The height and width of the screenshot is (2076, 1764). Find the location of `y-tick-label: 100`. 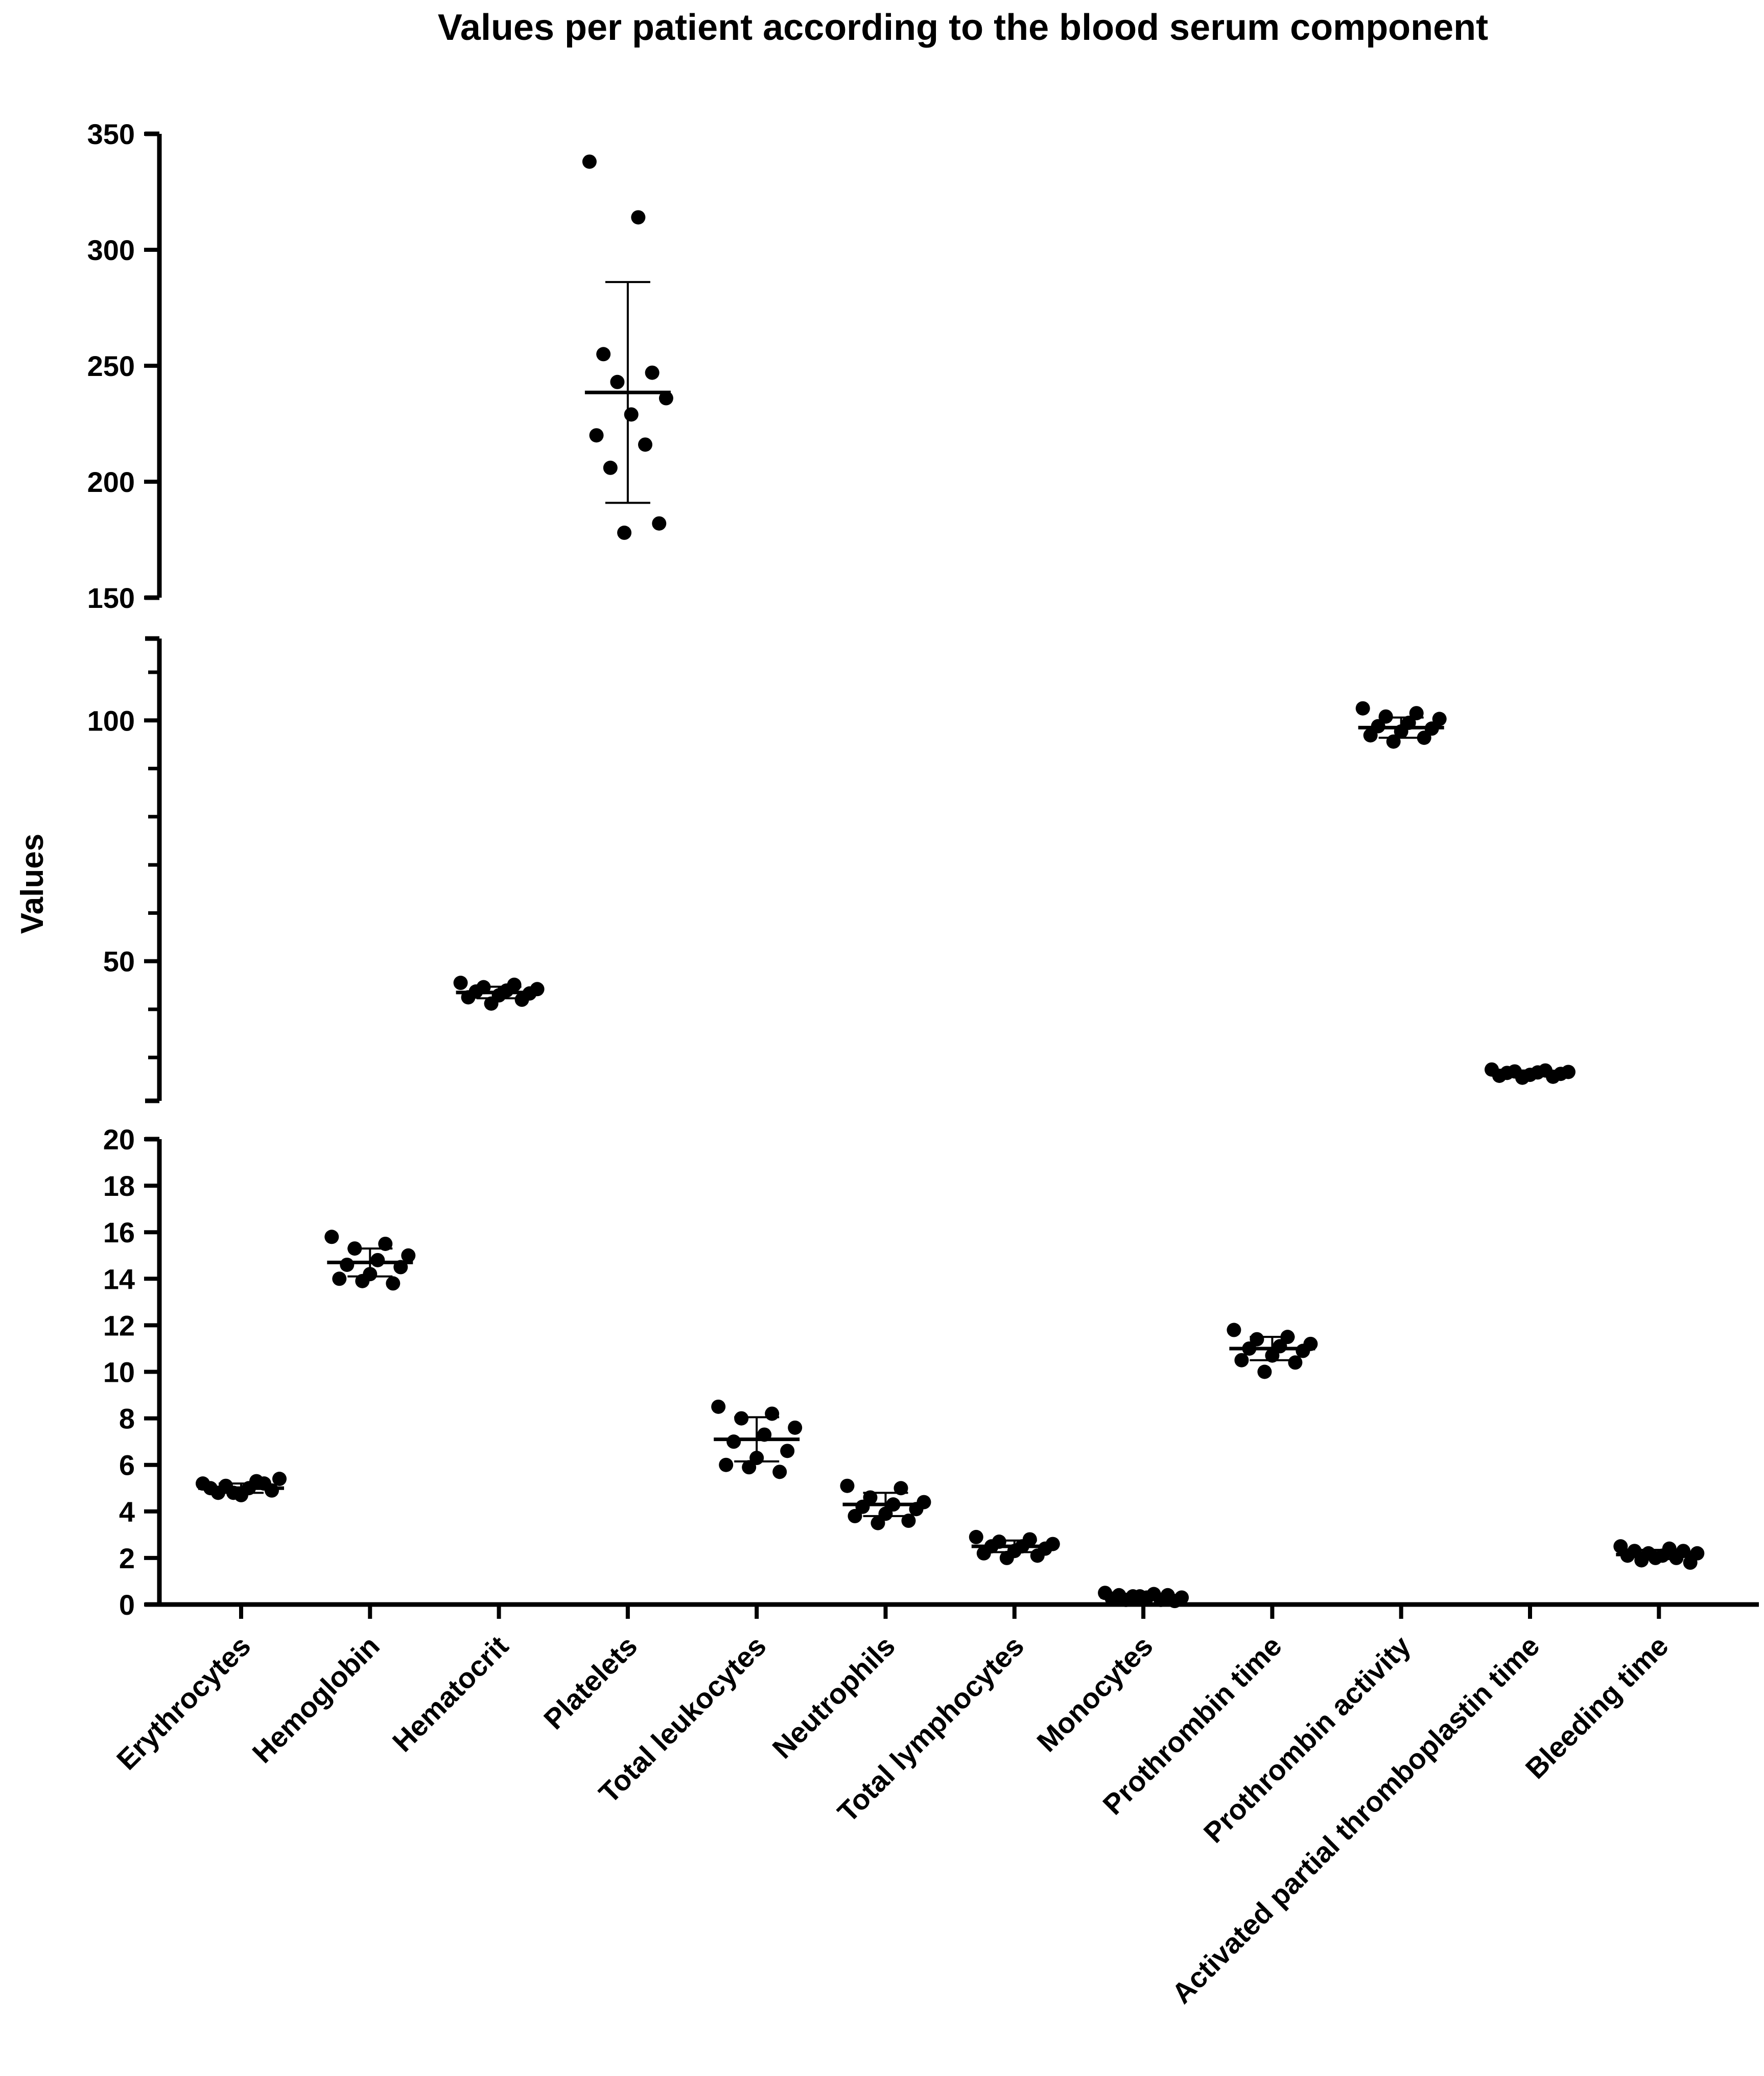

y-tick-label: 100 is located at coordinates (111, 720).